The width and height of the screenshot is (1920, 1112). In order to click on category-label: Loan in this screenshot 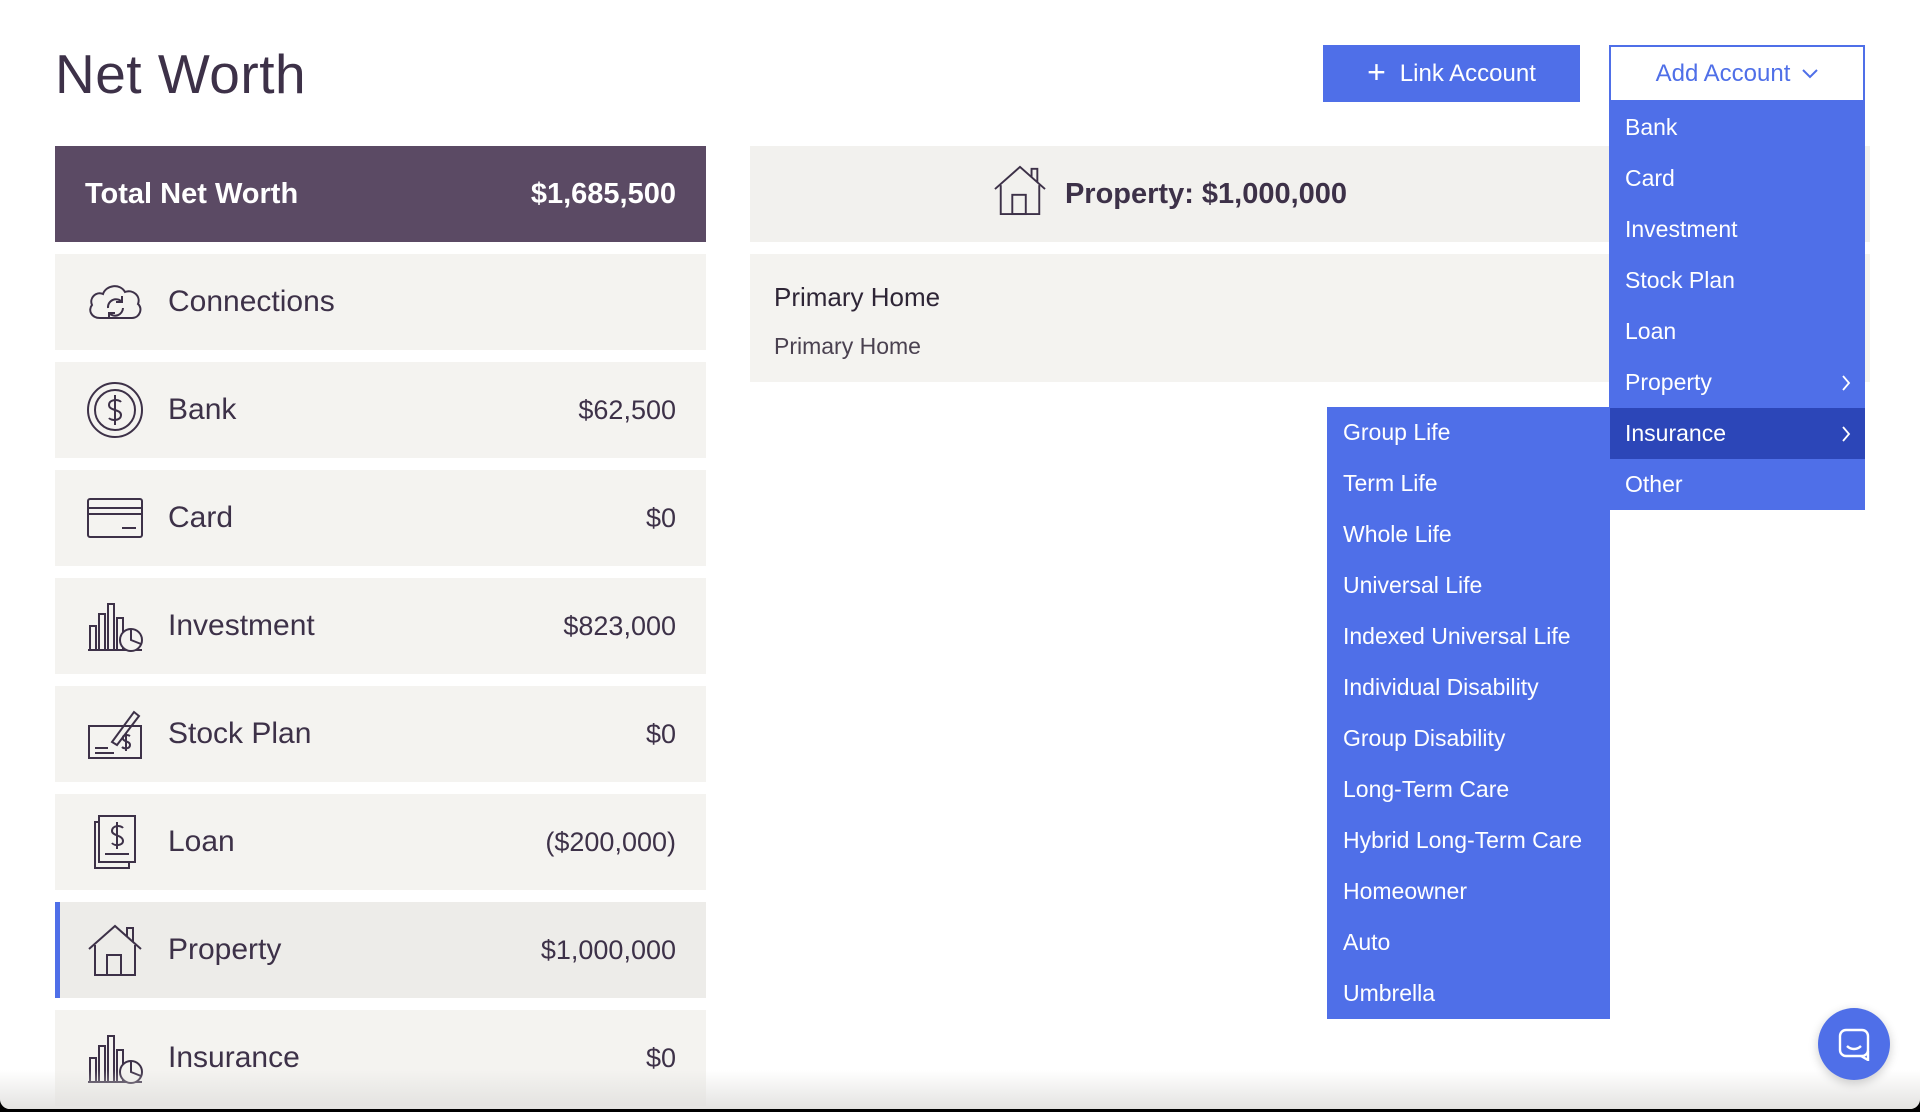, I will do `click(201, 841)`.